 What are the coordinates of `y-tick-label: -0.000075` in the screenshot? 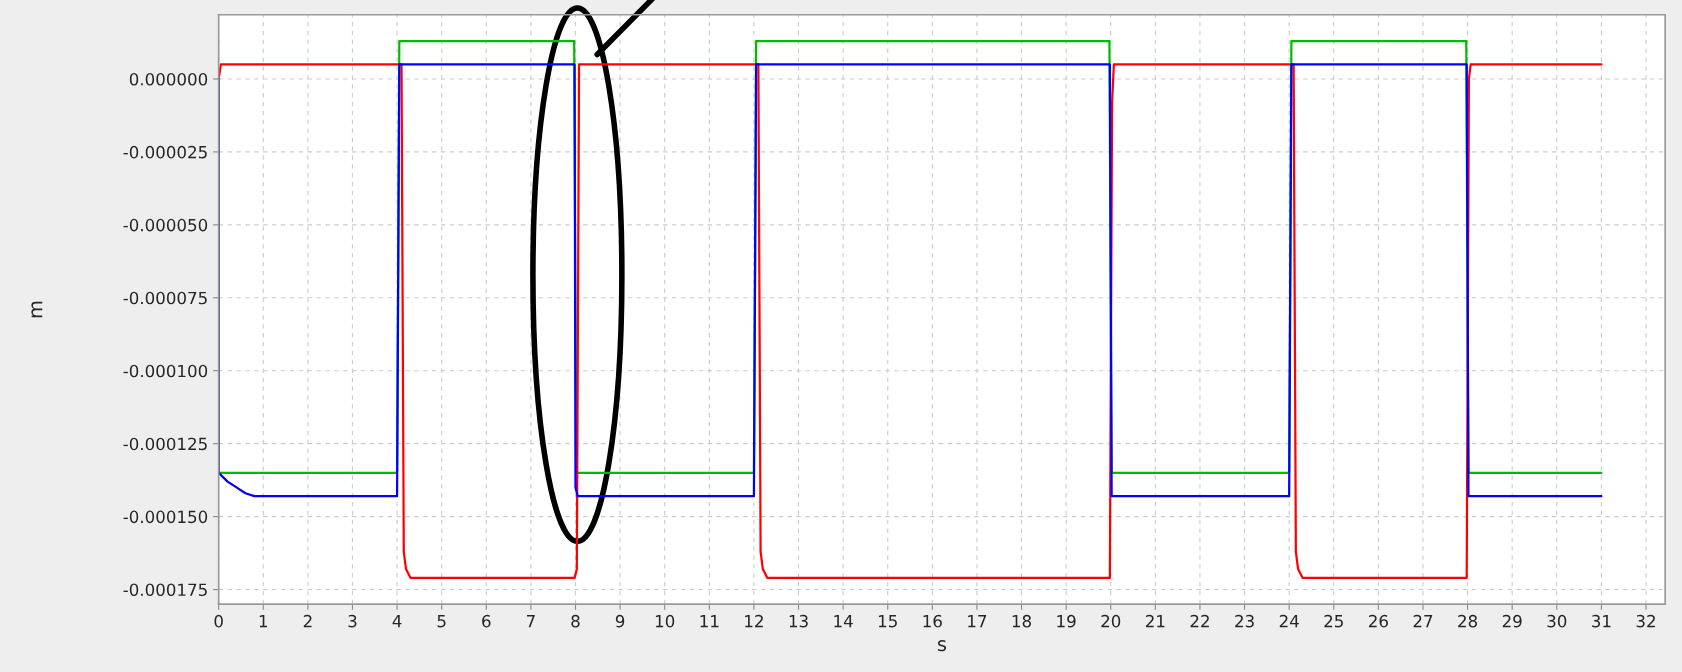 It's located at (165, 298).